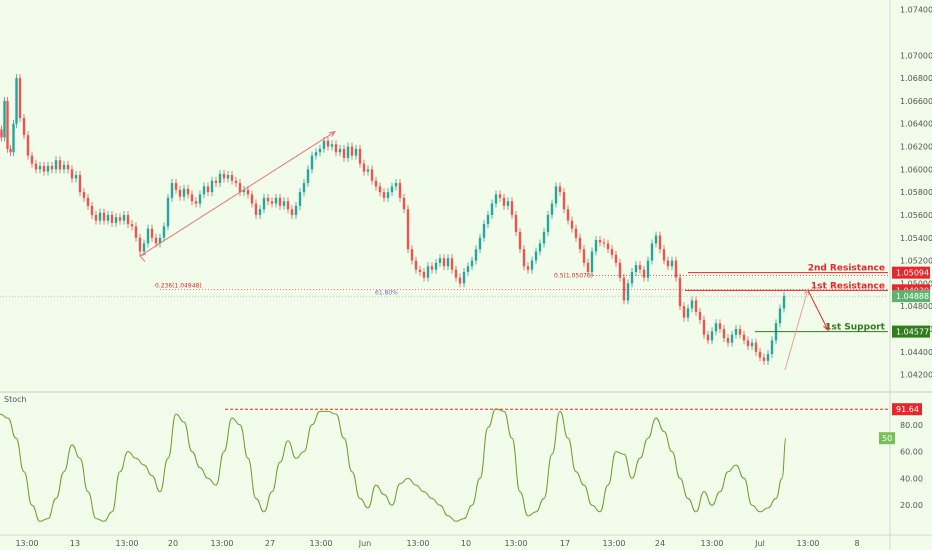  I want to click on trend-arrow-up, so click(237, 194).